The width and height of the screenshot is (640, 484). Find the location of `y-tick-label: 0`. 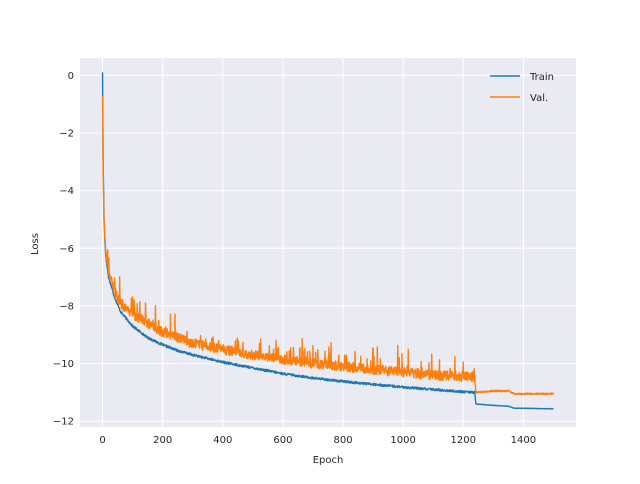

y-tick-label: 0 is located at coordinates (71, 76).